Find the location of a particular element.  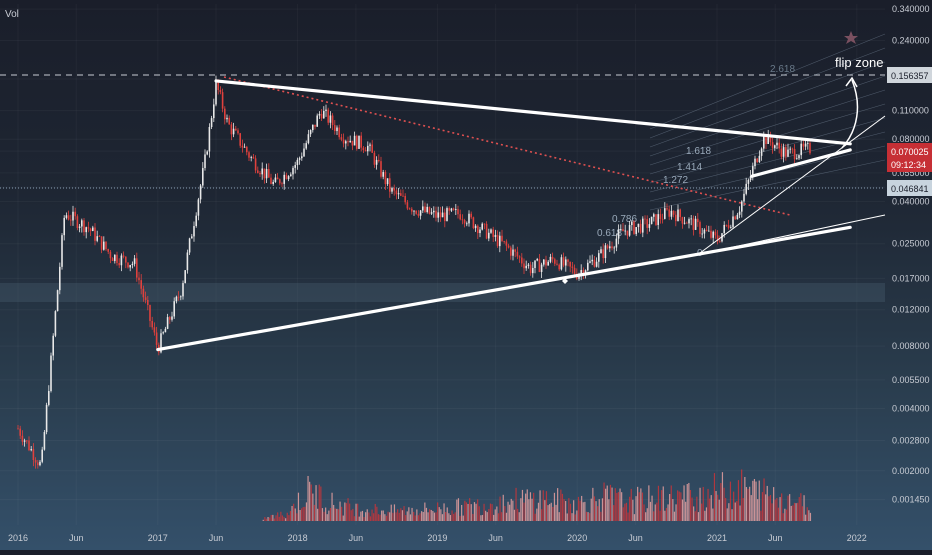

x-tick-label: 2016 is located at coordinates (18, 538).